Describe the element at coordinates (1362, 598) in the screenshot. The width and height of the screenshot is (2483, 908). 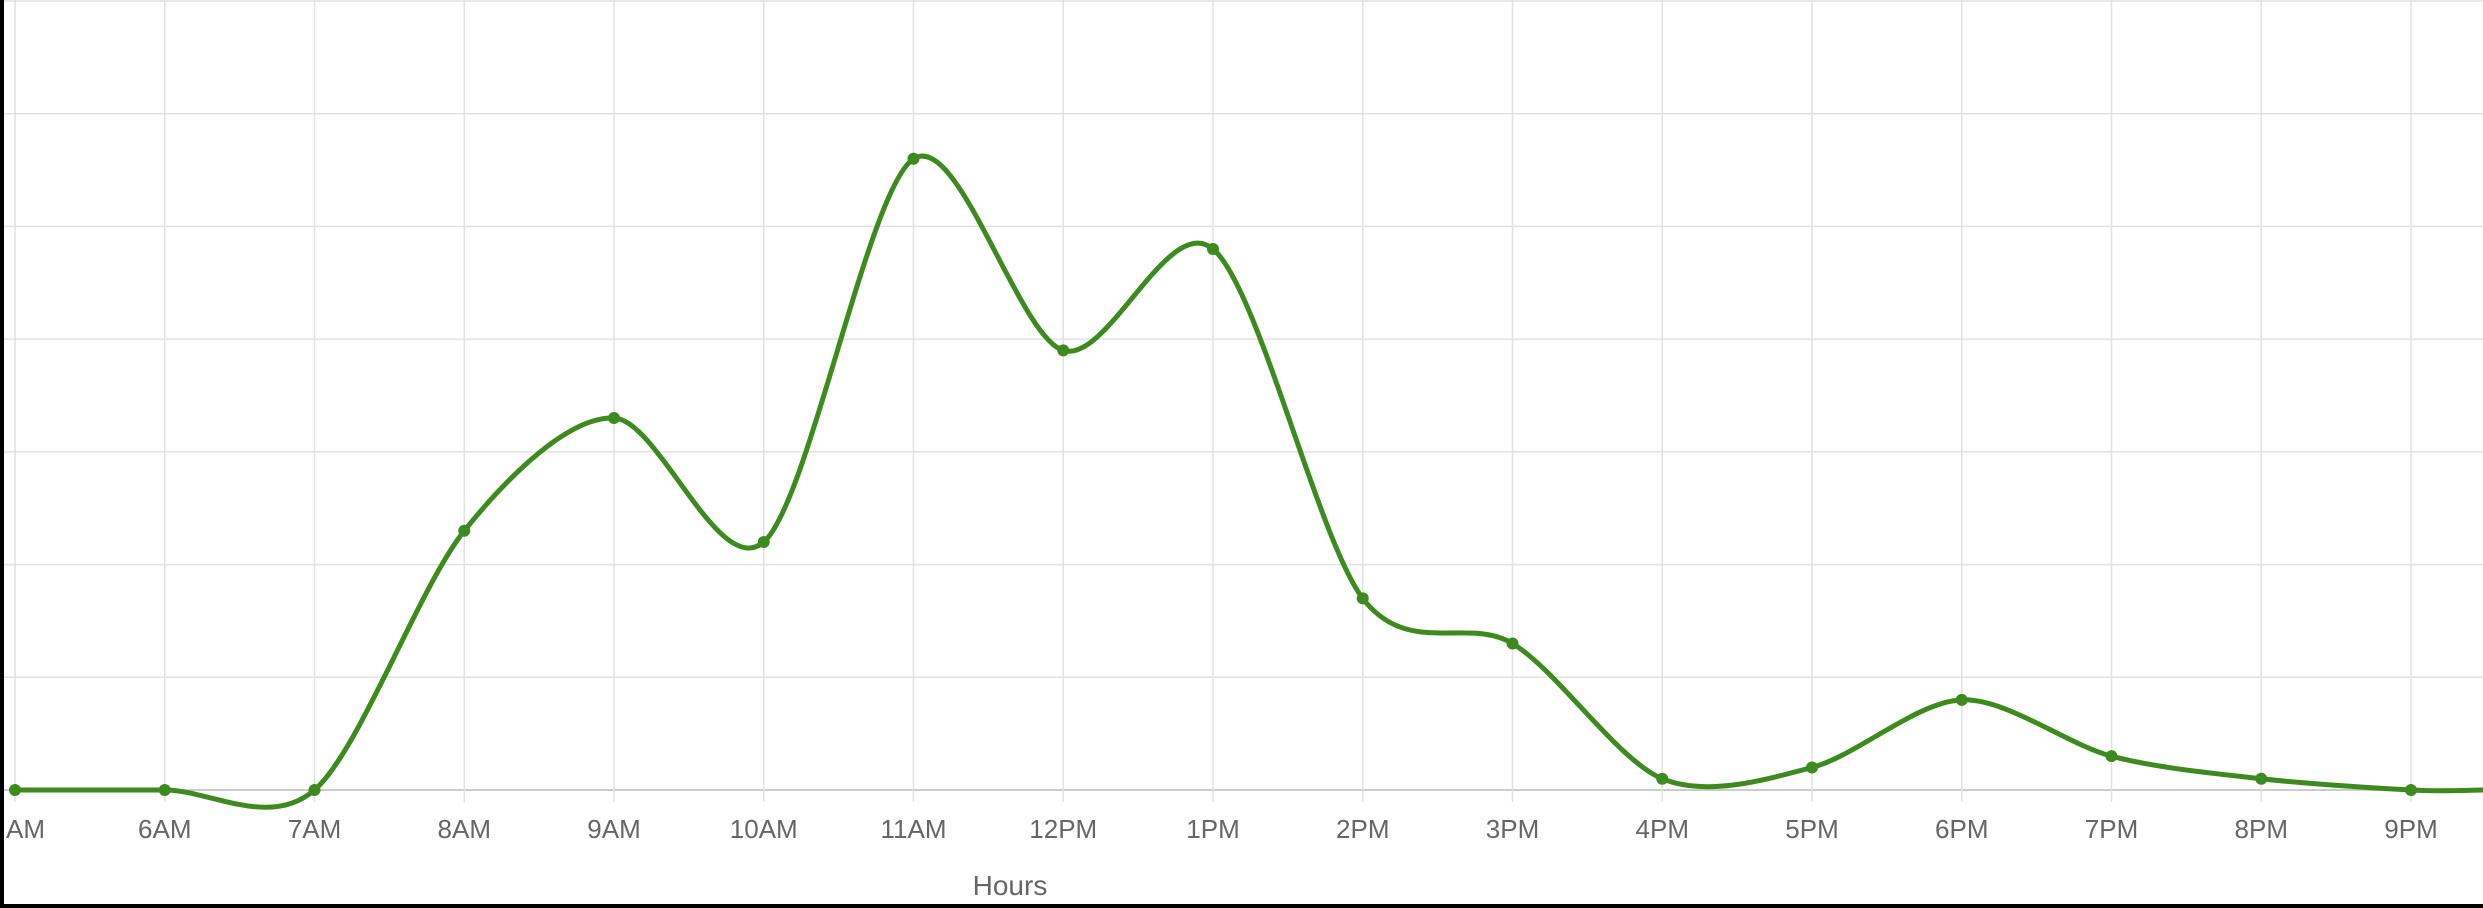
I see `data-point-2pm` at that location.